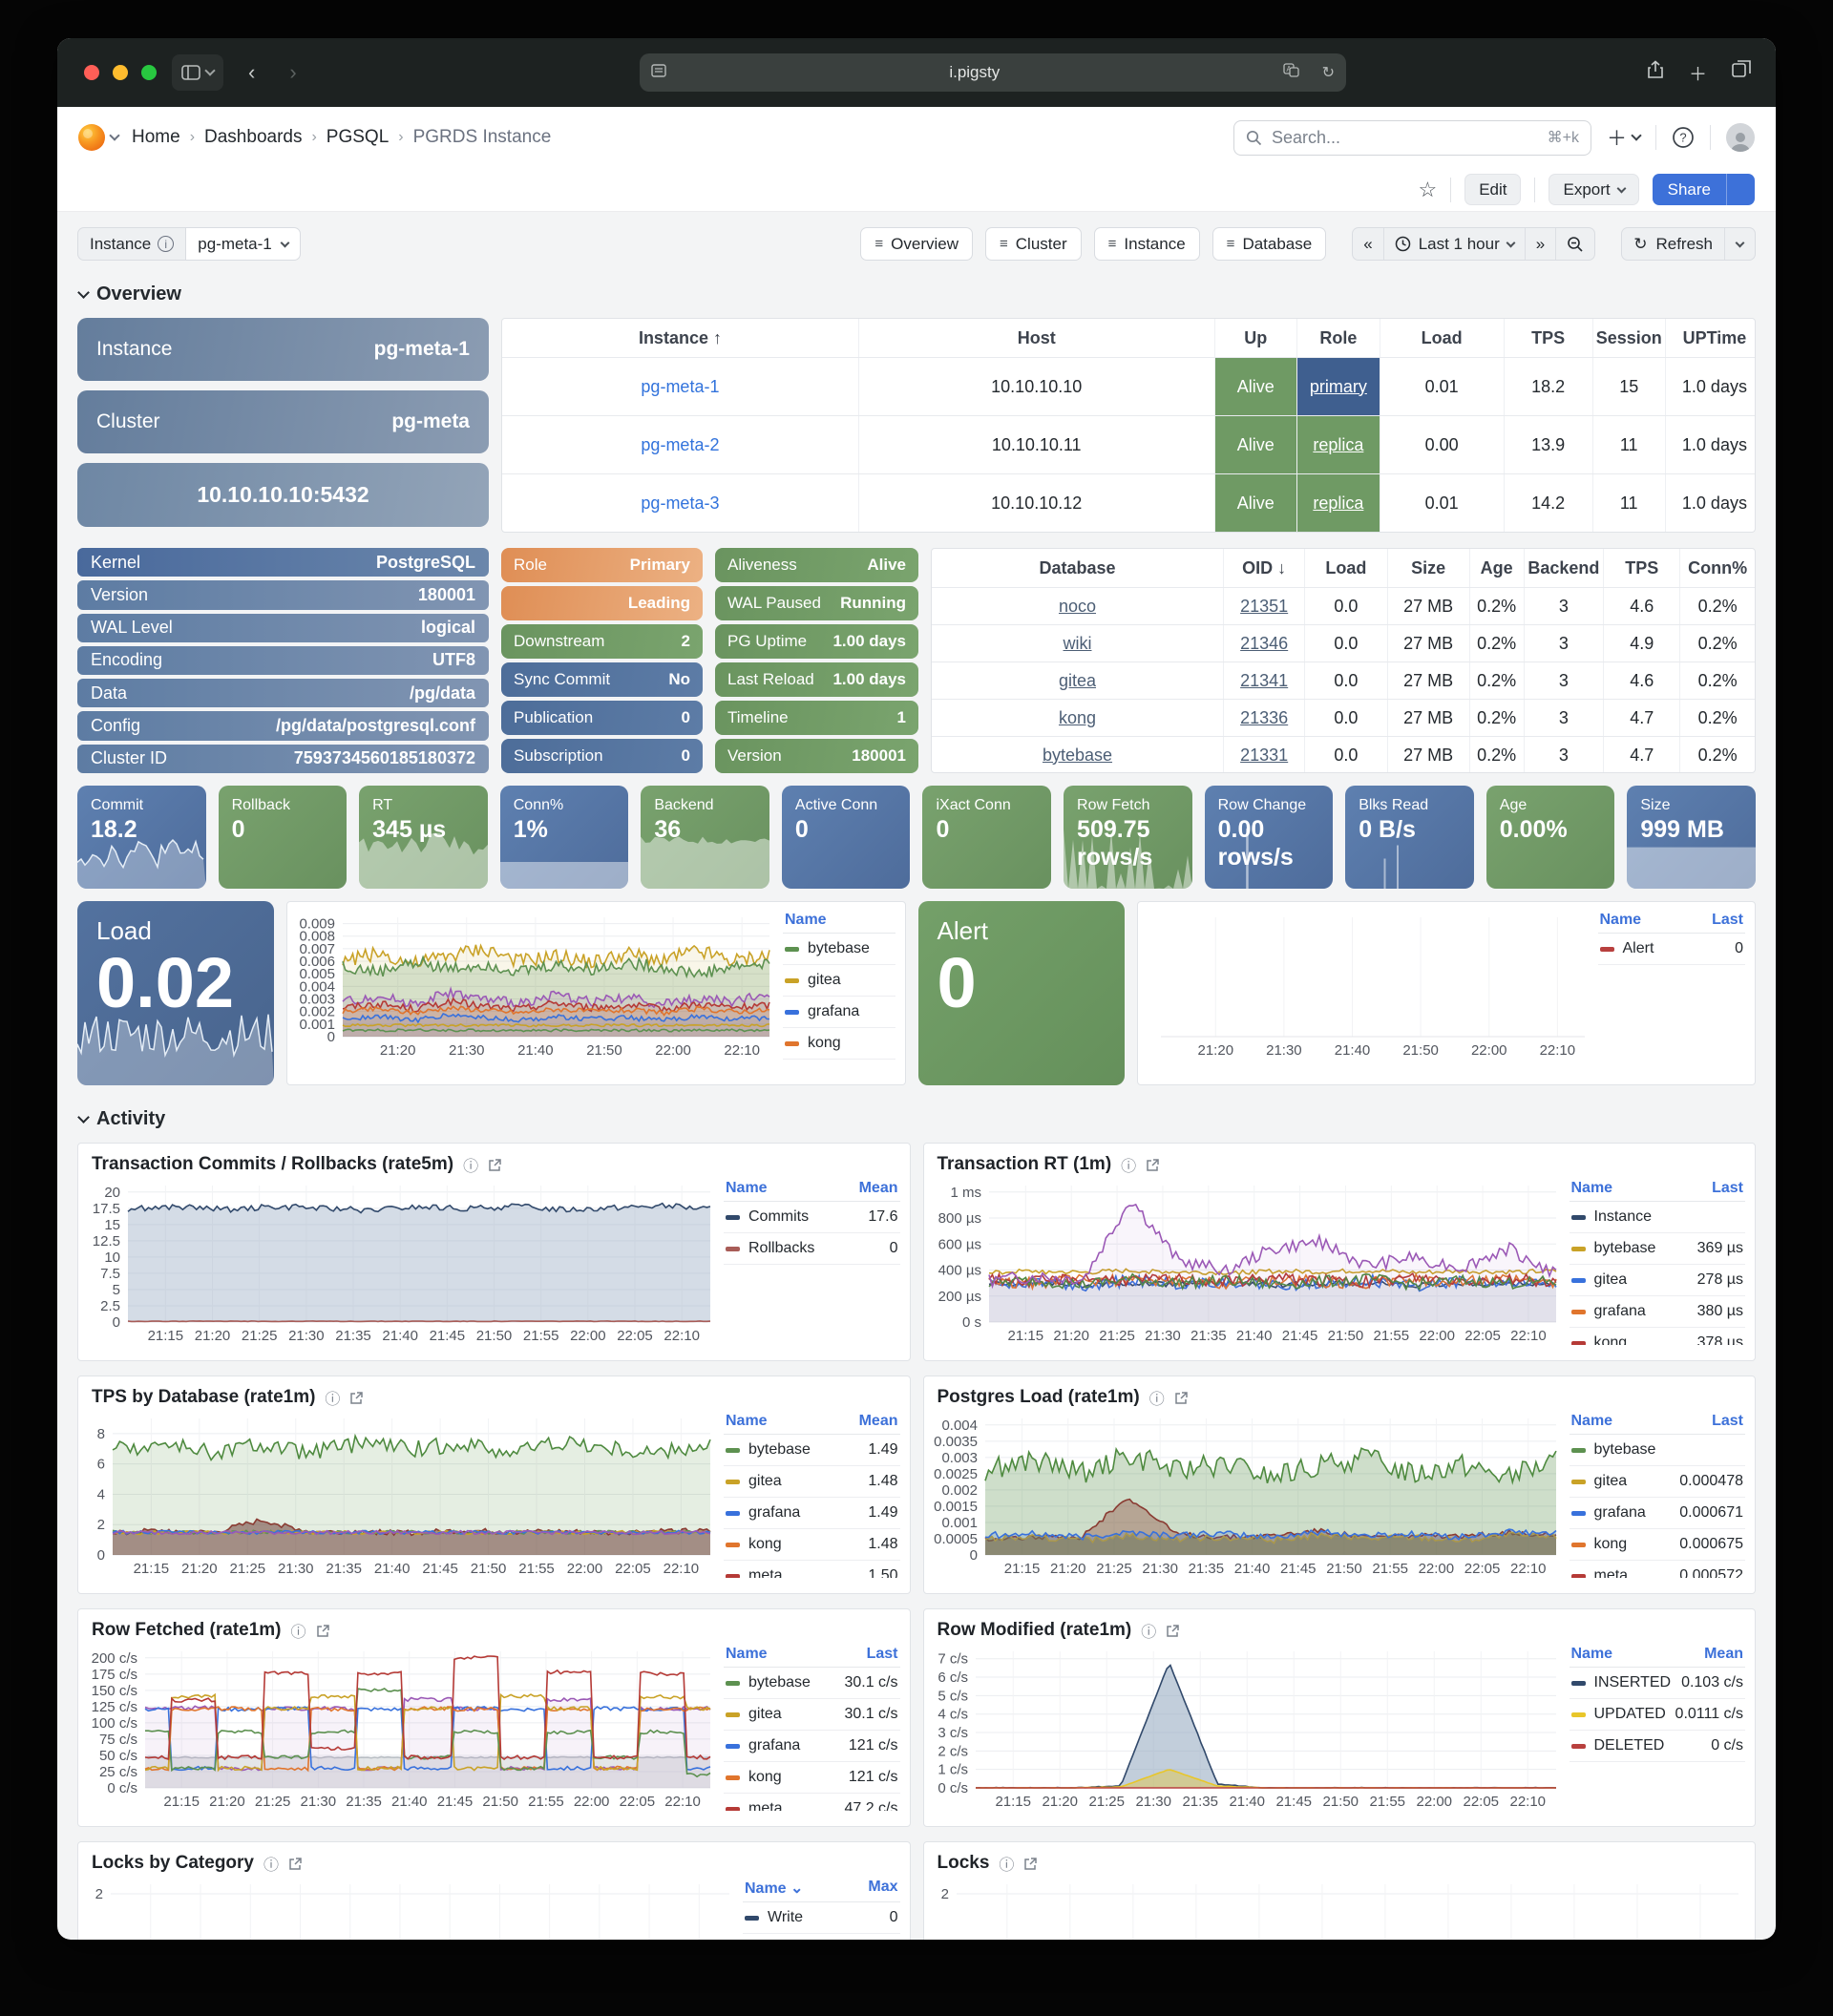 This screenshot has height=2016, width=1833. What do you see at coordinates (681, 444) in the screenshot?
I see `instance-link: pg-meta-2` at bounding box center [681, 444].